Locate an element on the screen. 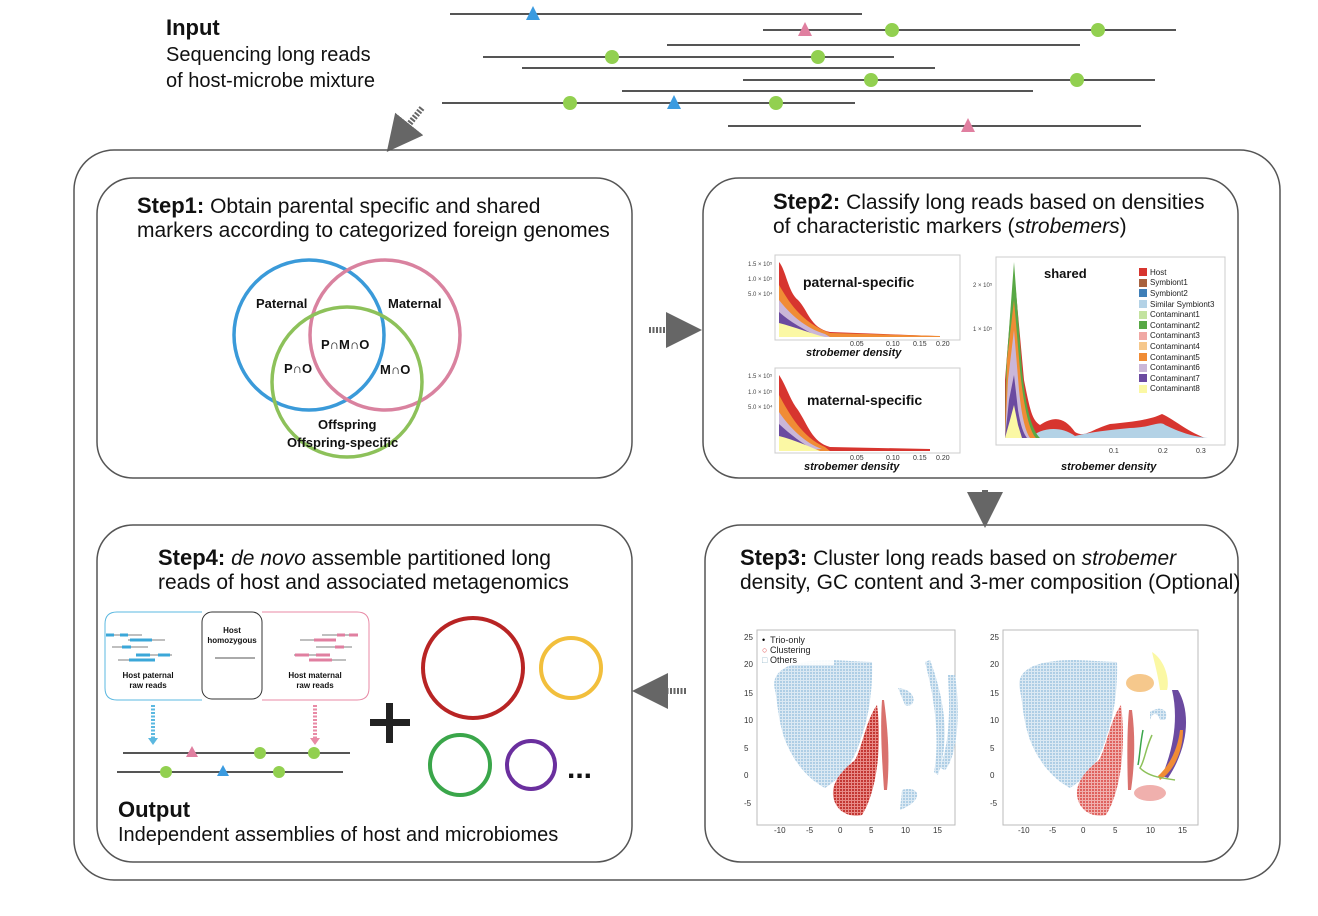 The width and height of the screenshot is (1318, 916). legend-label: Contaminant2 is located at coordinates (1175, 325).